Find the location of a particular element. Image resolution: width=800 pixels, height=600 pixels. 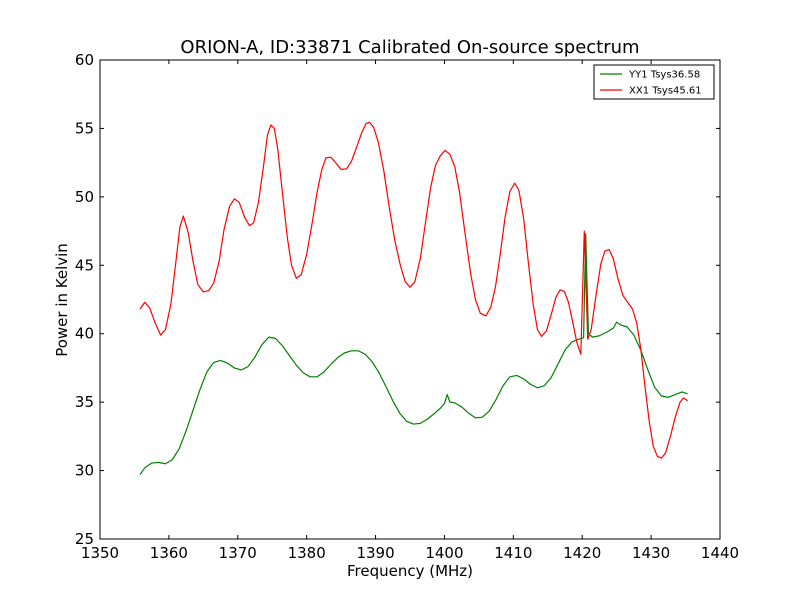

y-tick-label: 40 is located at coordinates (84, 334).